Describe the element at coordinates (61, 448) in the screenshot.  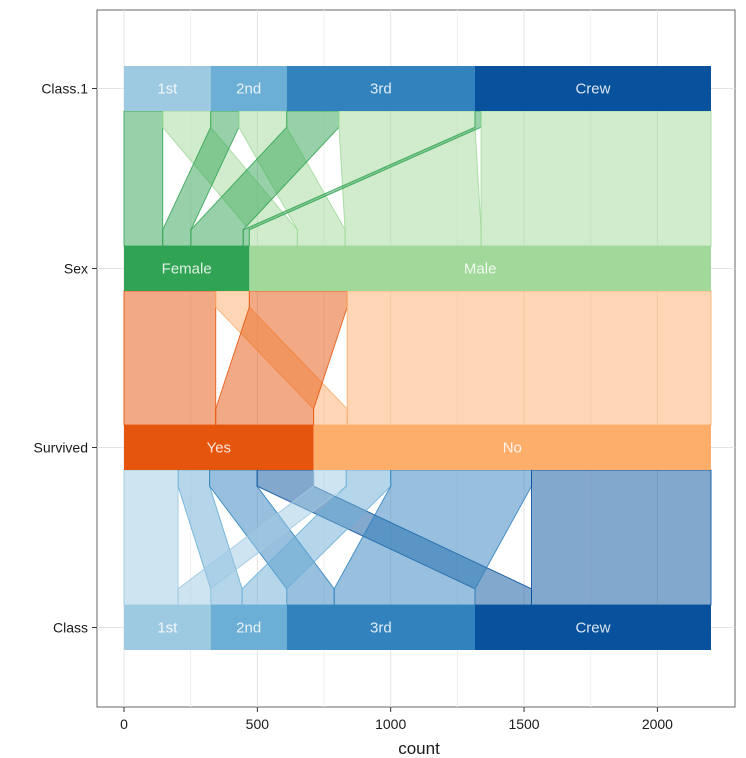
I see `y-tick-label: Survived` at that location.